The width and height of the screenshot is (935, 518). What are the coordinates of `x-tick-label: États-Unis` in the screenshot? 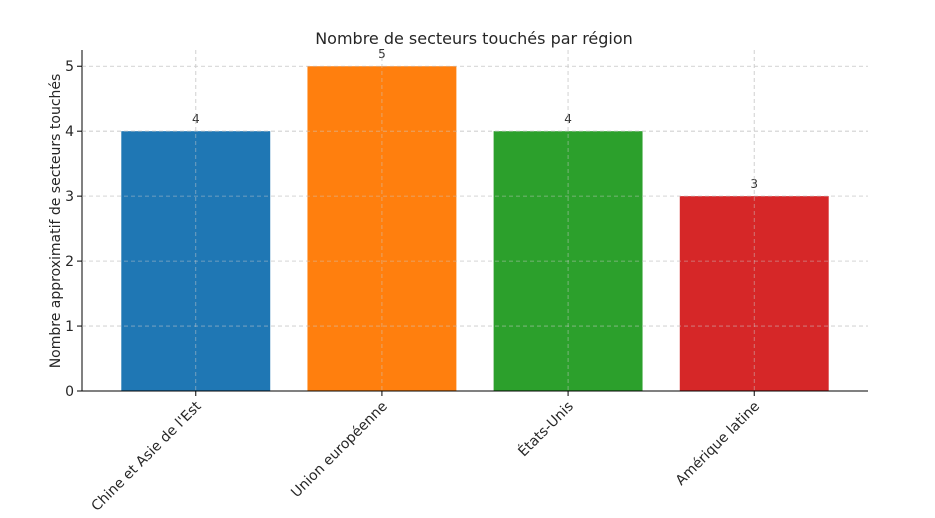 It's located at (546, 429).